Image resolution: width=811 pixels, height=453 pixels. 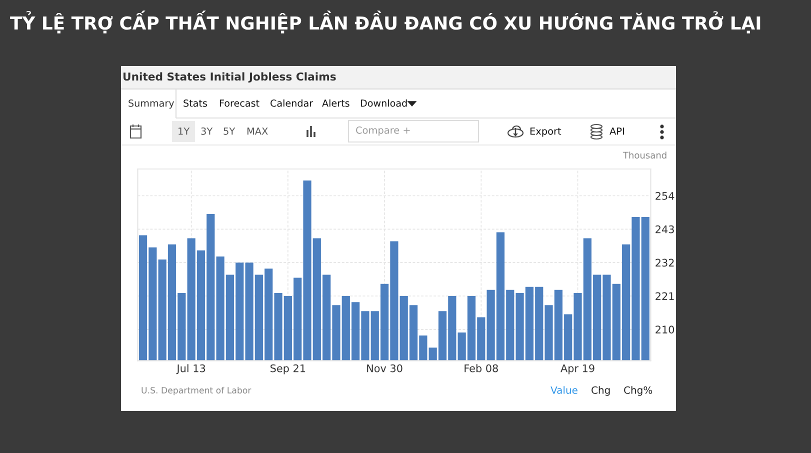 What do you see at coordinates (240, 103) in the screenshot?
I see `text: Forecast` at bounding box center [240, 103].